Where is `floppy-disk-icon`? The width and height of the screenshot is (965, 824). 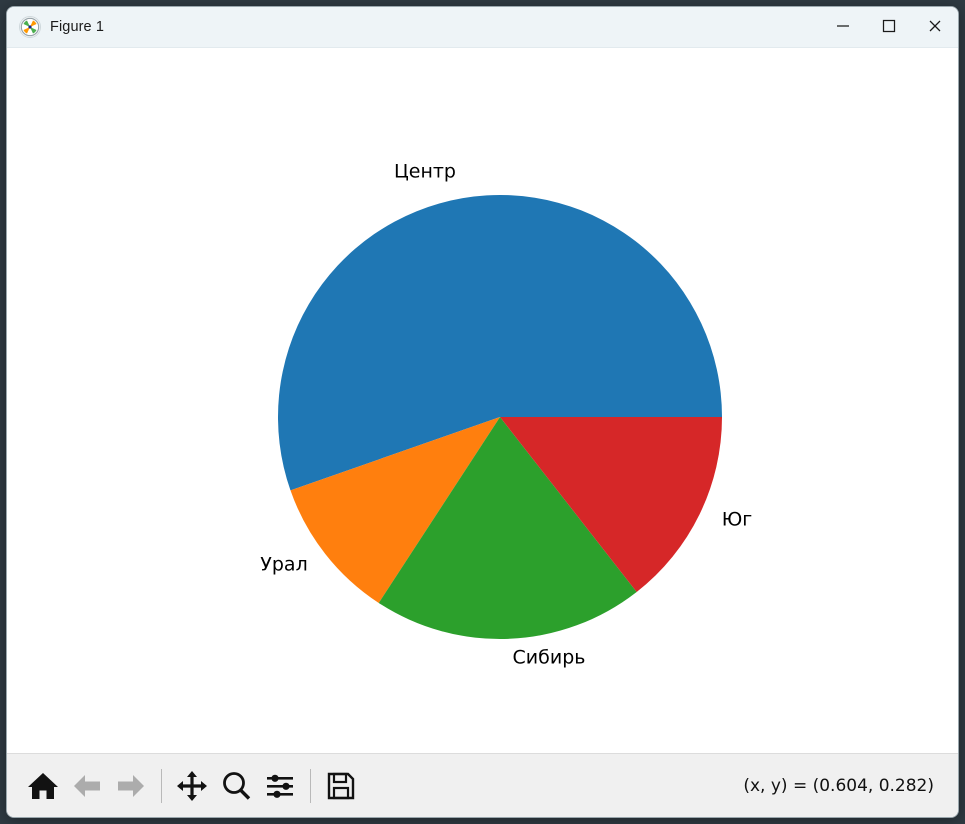 floppy-disk-icon is located at coordinates (341, 786).